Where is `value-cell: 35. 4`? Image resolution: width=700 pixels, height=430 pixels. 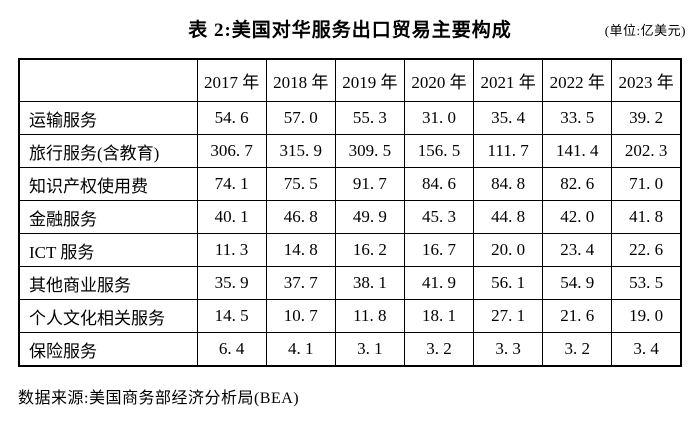
value-cell: 35. 4 is located at coordinates (508, 118).